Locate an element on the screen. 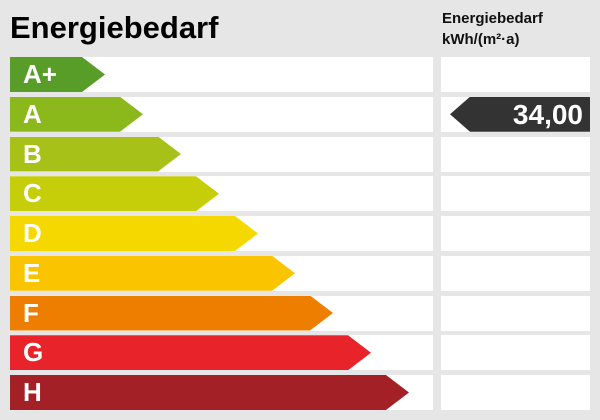 The height and width of the screenshot is (420, 600). value-marker-arrow: 34,00 is located at coordinates (520, 114).